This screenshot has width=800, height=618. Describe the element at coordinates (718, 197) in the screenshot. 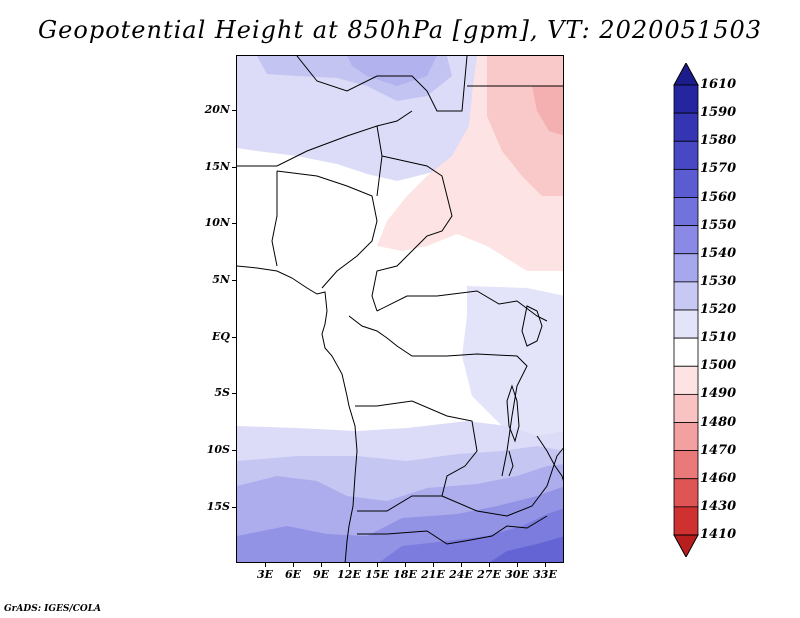

I see `colorbar-label: 1560` at that location.